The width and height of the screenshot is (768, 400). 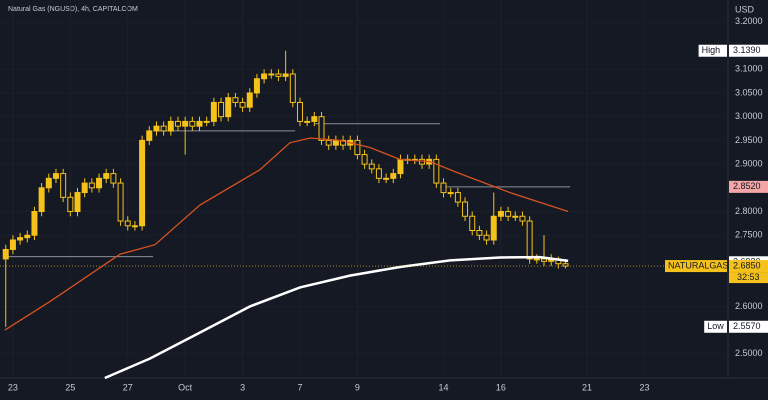 I want to click on price-badge-label: 2.8520, so click(x=747, y=186).